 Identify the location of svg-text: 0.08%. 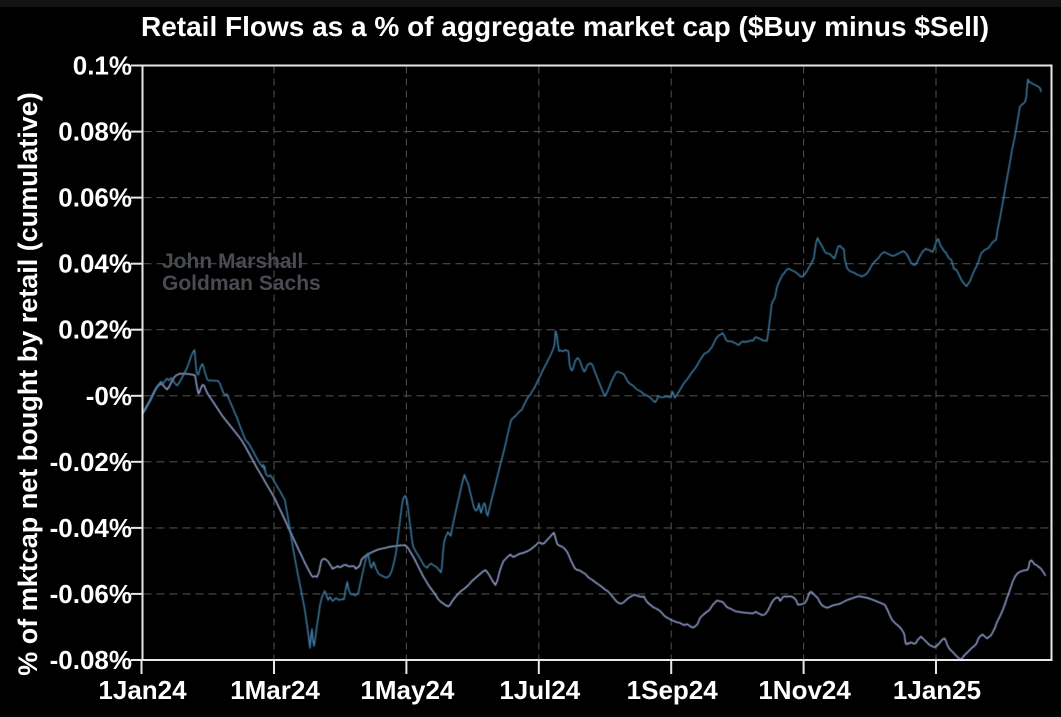
(95, 132).